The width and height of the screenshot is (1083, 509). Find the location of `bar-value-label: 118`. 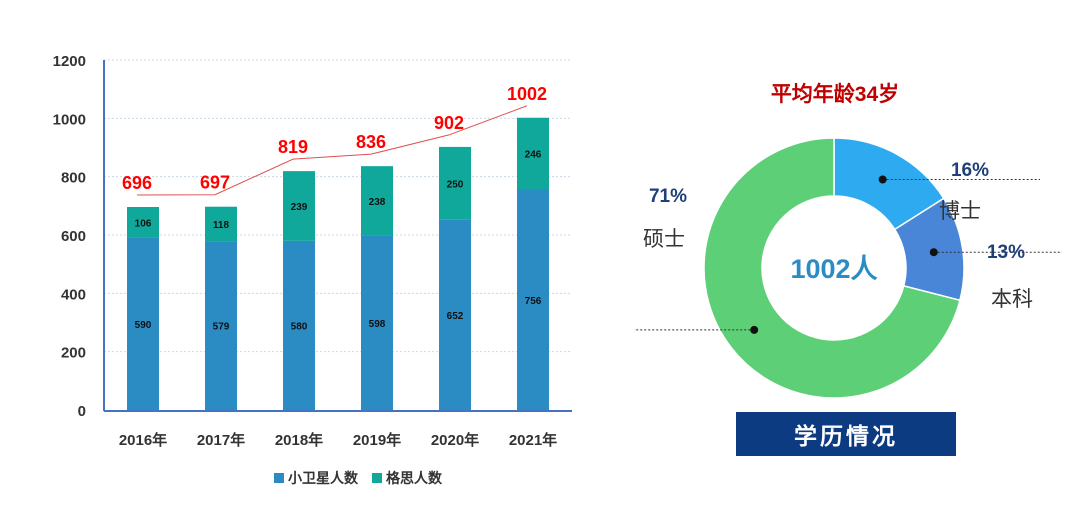

bar-value-label: 118 is located at coordinates (221, 225).